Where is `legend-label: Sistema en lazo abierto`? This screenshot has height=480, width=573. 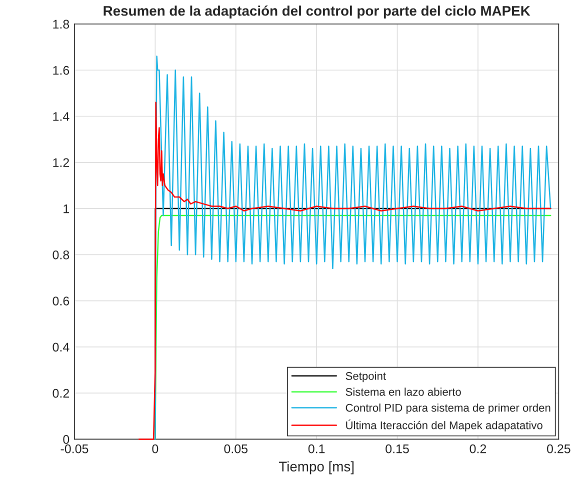 legend-label: Sistema en lazo abierto is located at coordinates (403, 392).